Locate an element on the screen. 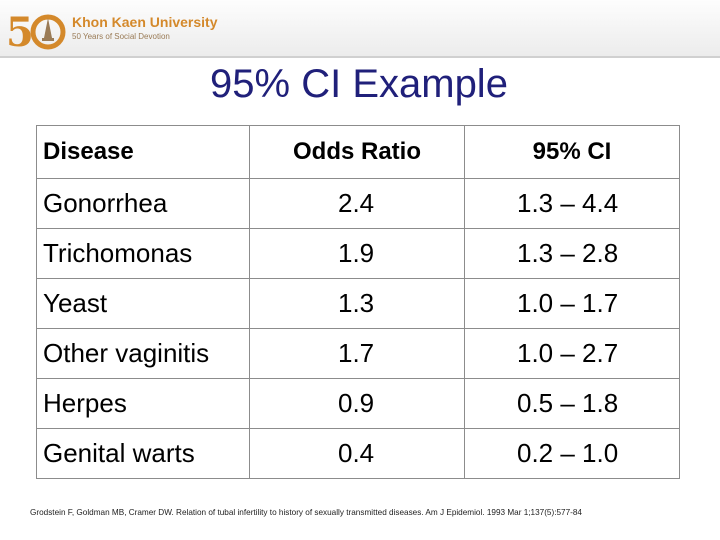 This screenshot has height=540, width=720. cell-odds-ratio: 1.3 is located at coordinates (357, 303).